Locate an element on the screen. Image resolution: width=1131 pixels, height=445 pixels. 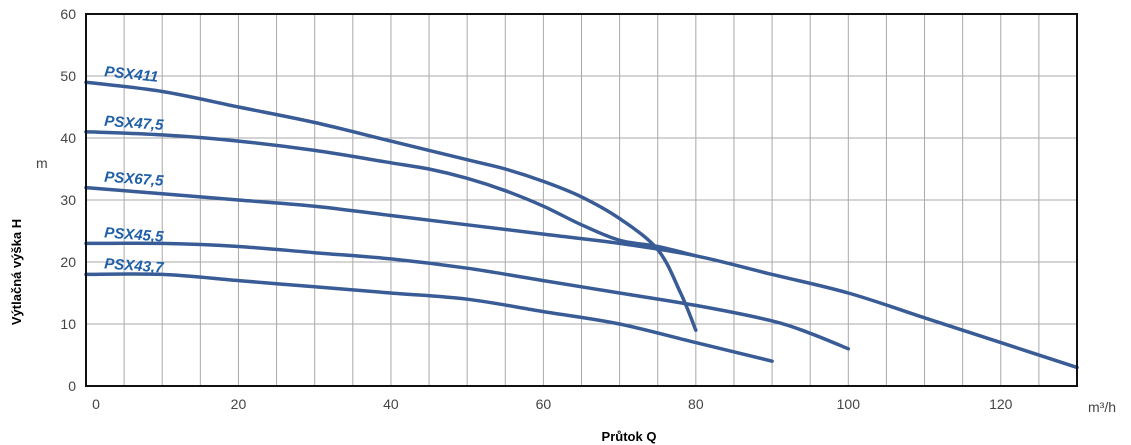
y-tick-label: 10 is located at coordinates (68, 324).